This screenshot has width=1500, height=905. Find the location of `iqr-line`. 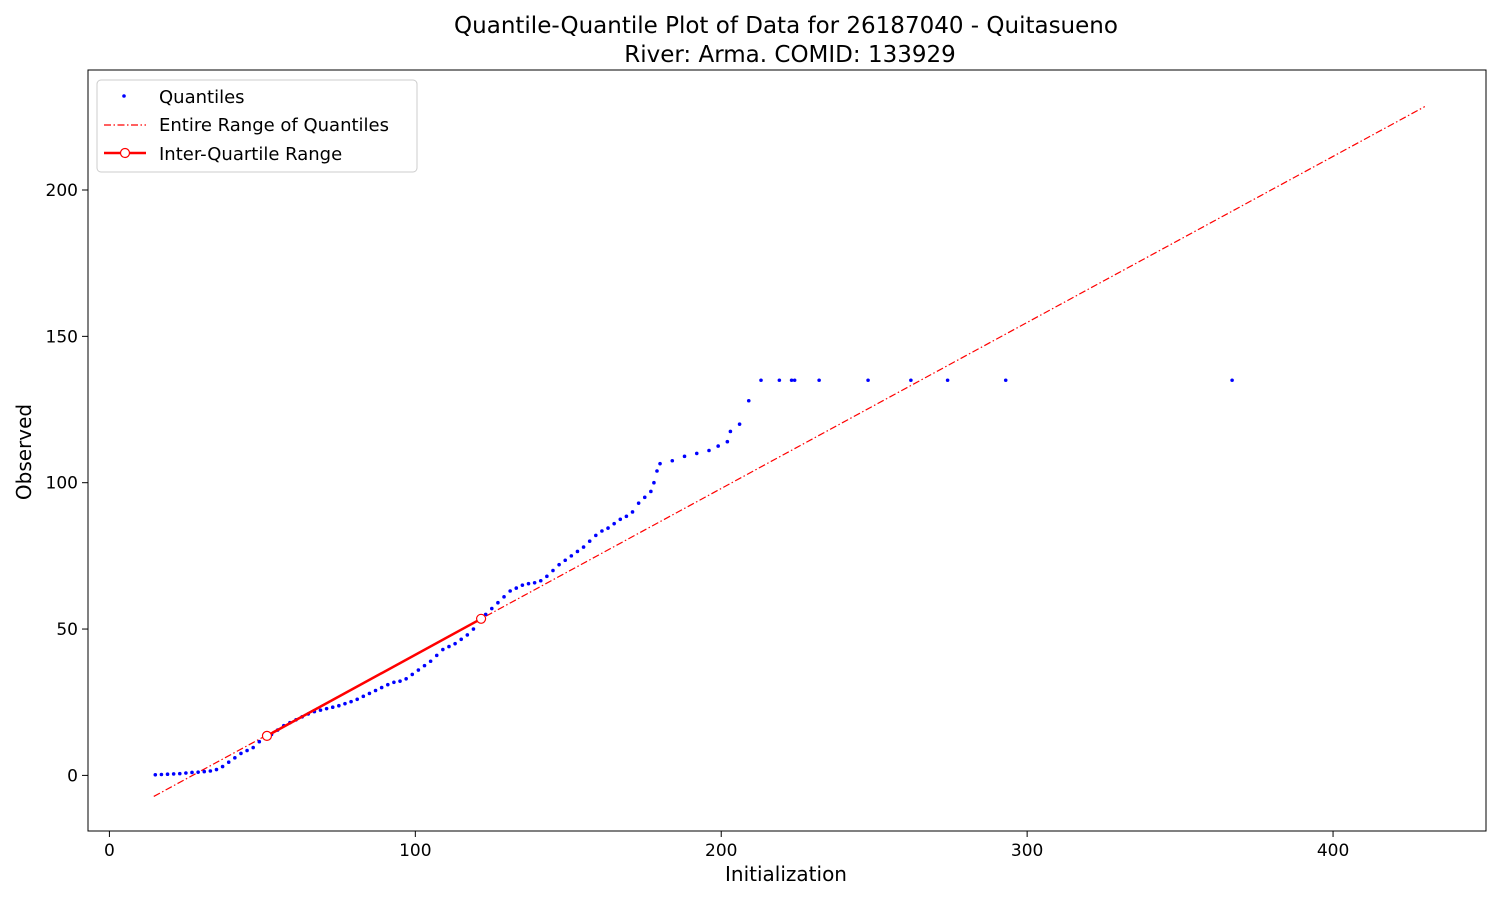

iqr-line is located at coordinates (374, 677).